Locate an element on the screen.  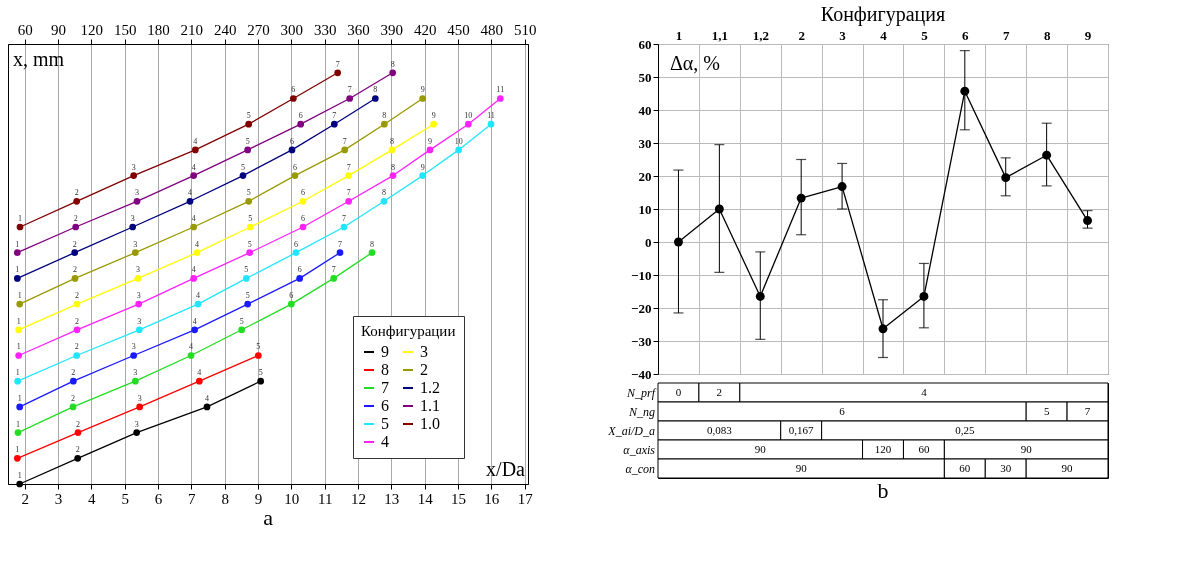
text: N_ng is located at coordinates (641, 411).